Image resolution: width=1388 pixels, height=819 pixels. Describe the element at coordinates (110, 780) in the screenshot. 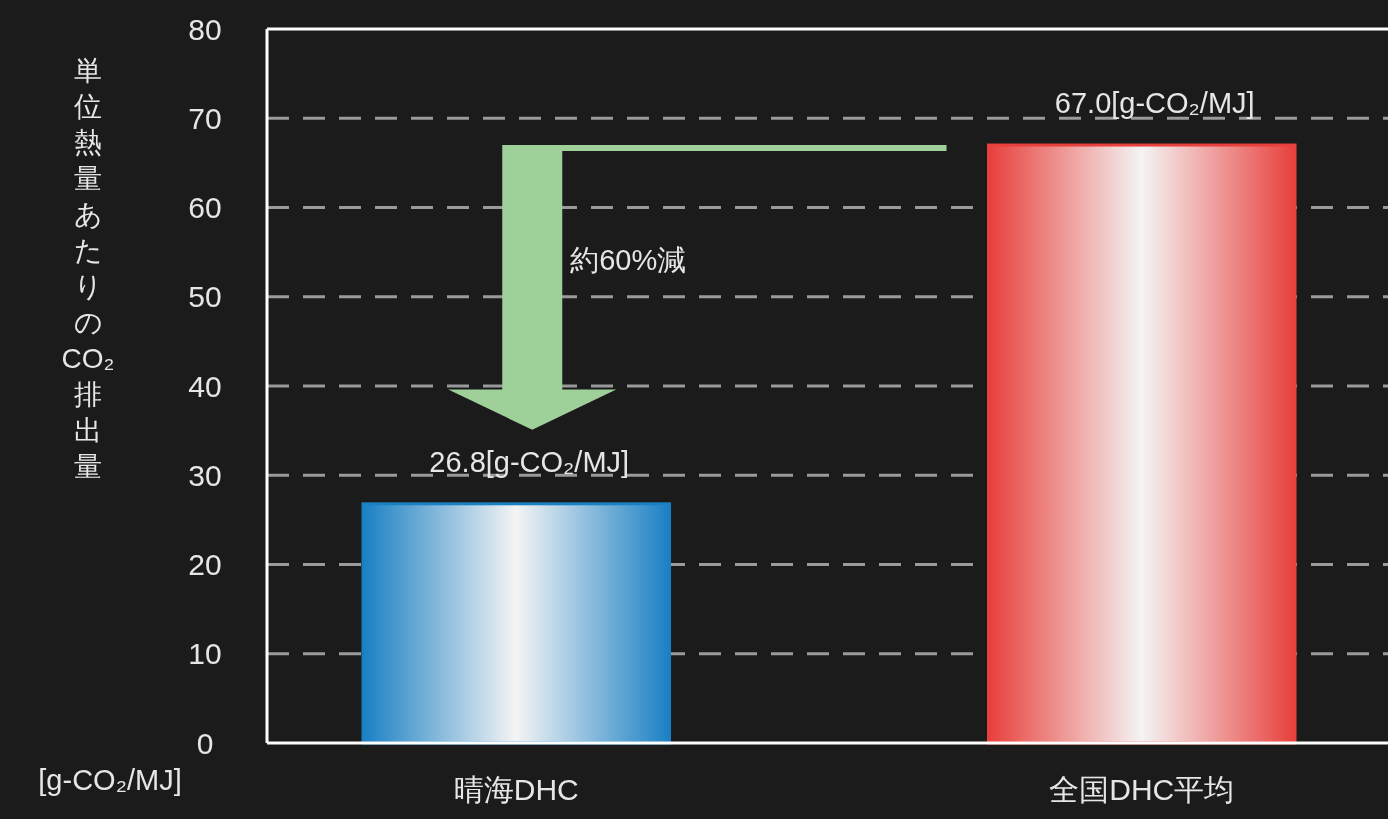

I see `text: [g-CO₂/MJ]` at that location.